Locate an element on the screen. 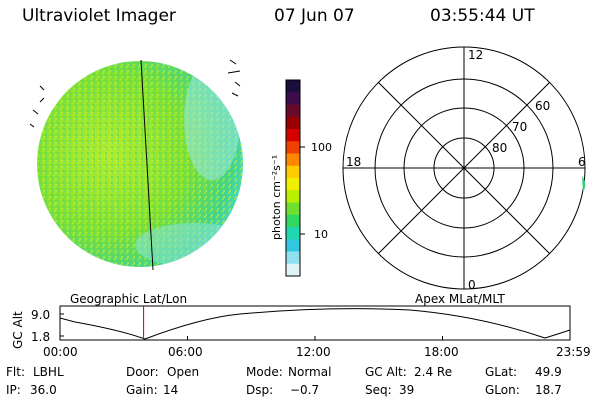 This screenshot has height=400, width=600. colorbar-unit-label: photon cm⁻²s⁻¹ is located at coordinates (276, 197).